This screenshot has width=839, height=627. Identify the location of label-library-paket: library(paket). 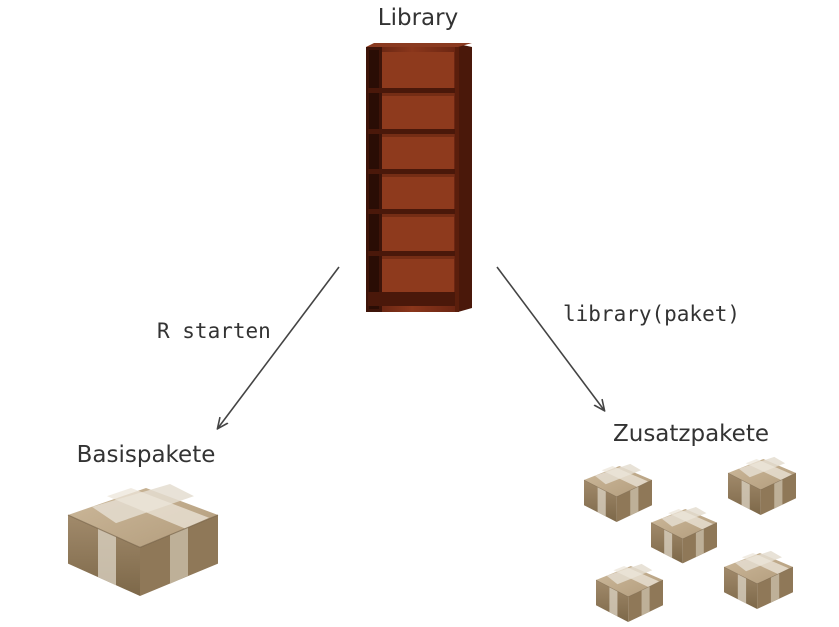
(651, 314).